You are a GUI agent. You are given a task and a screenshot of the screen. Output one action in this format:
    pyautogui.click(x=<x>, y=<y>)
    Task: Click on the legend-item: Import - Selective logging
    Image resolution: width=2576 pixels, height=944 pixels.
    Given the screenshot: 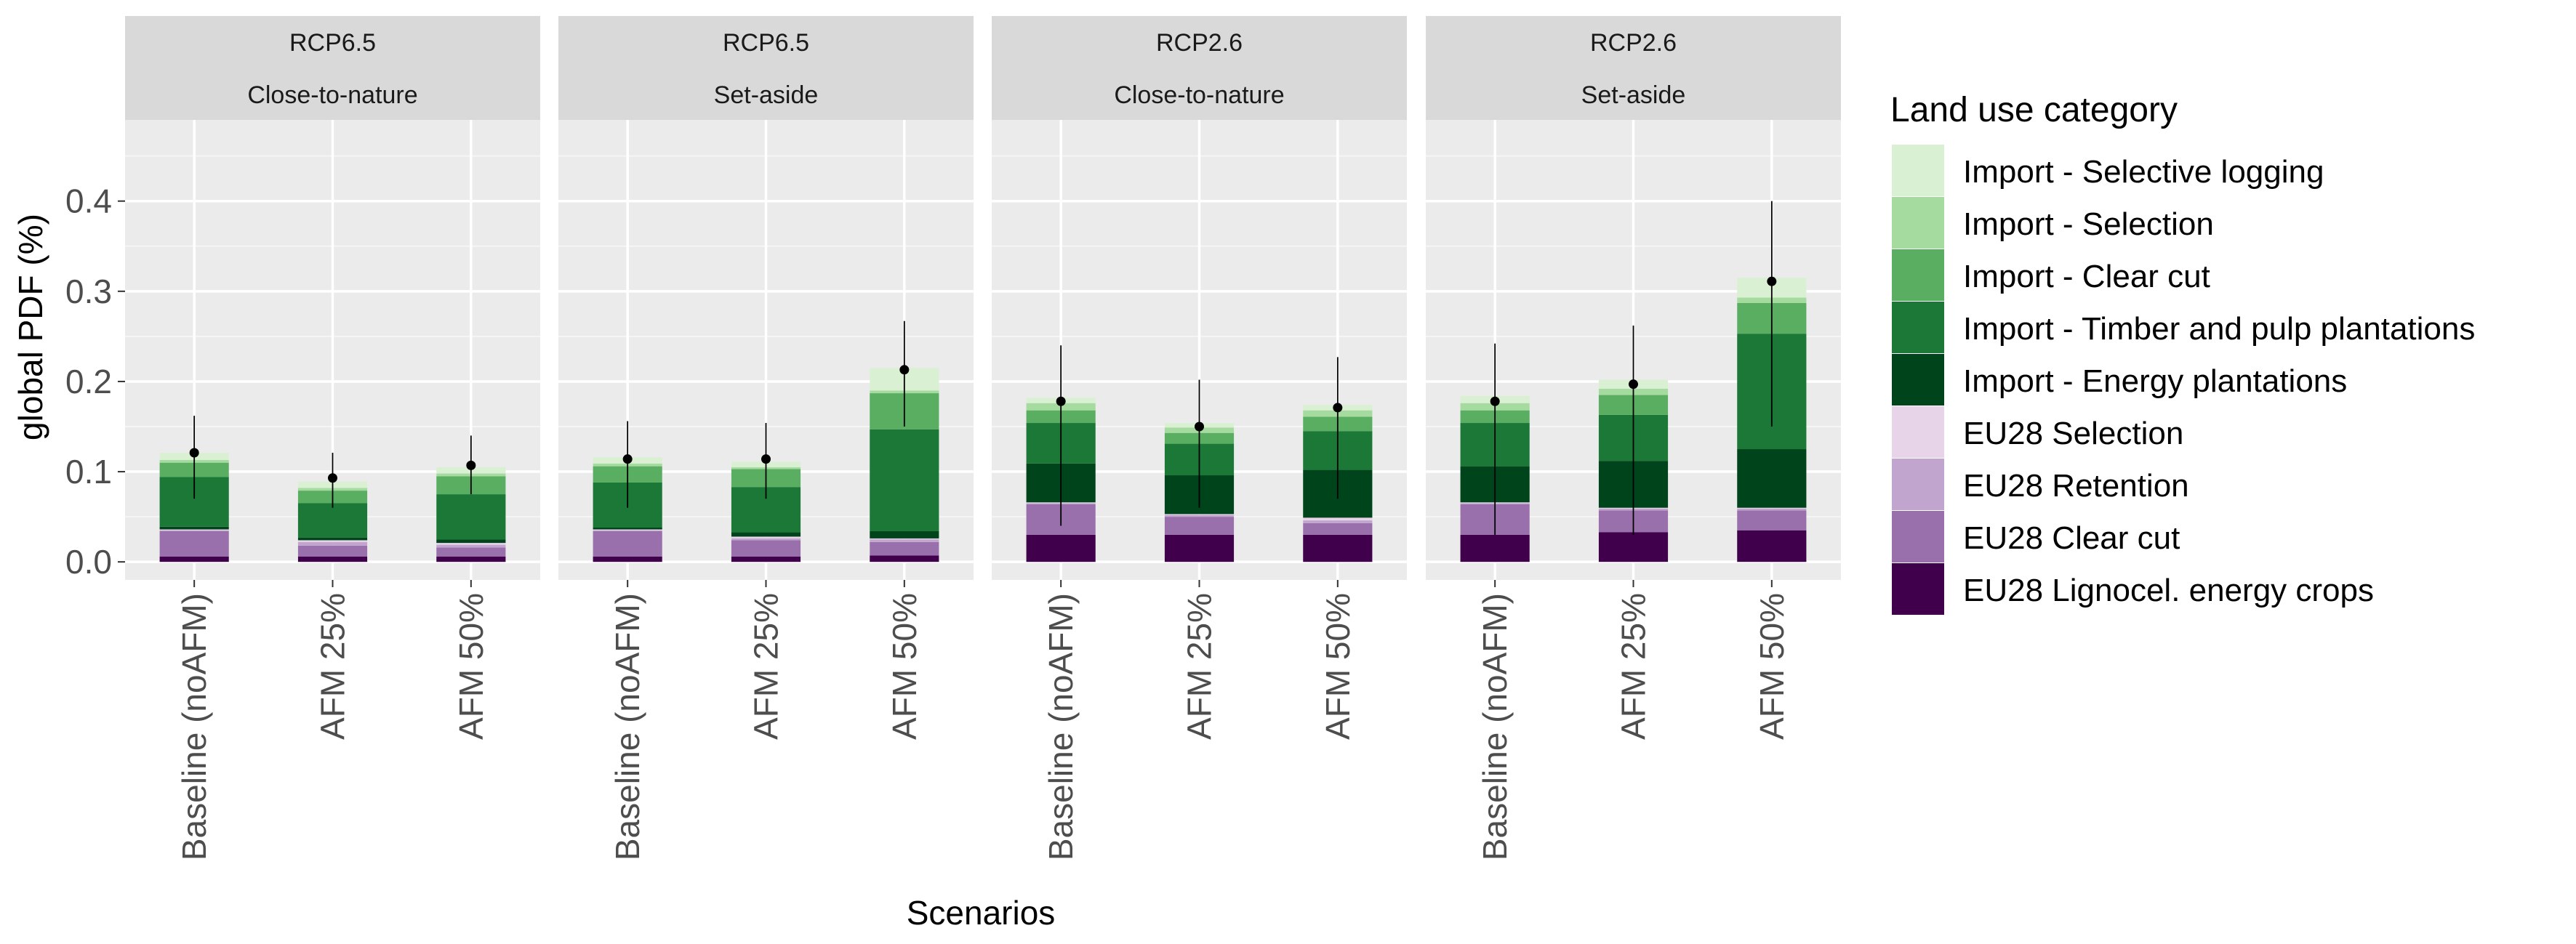 What is the action you would take?
    pyautogui.click(x=2108, y=171)
    